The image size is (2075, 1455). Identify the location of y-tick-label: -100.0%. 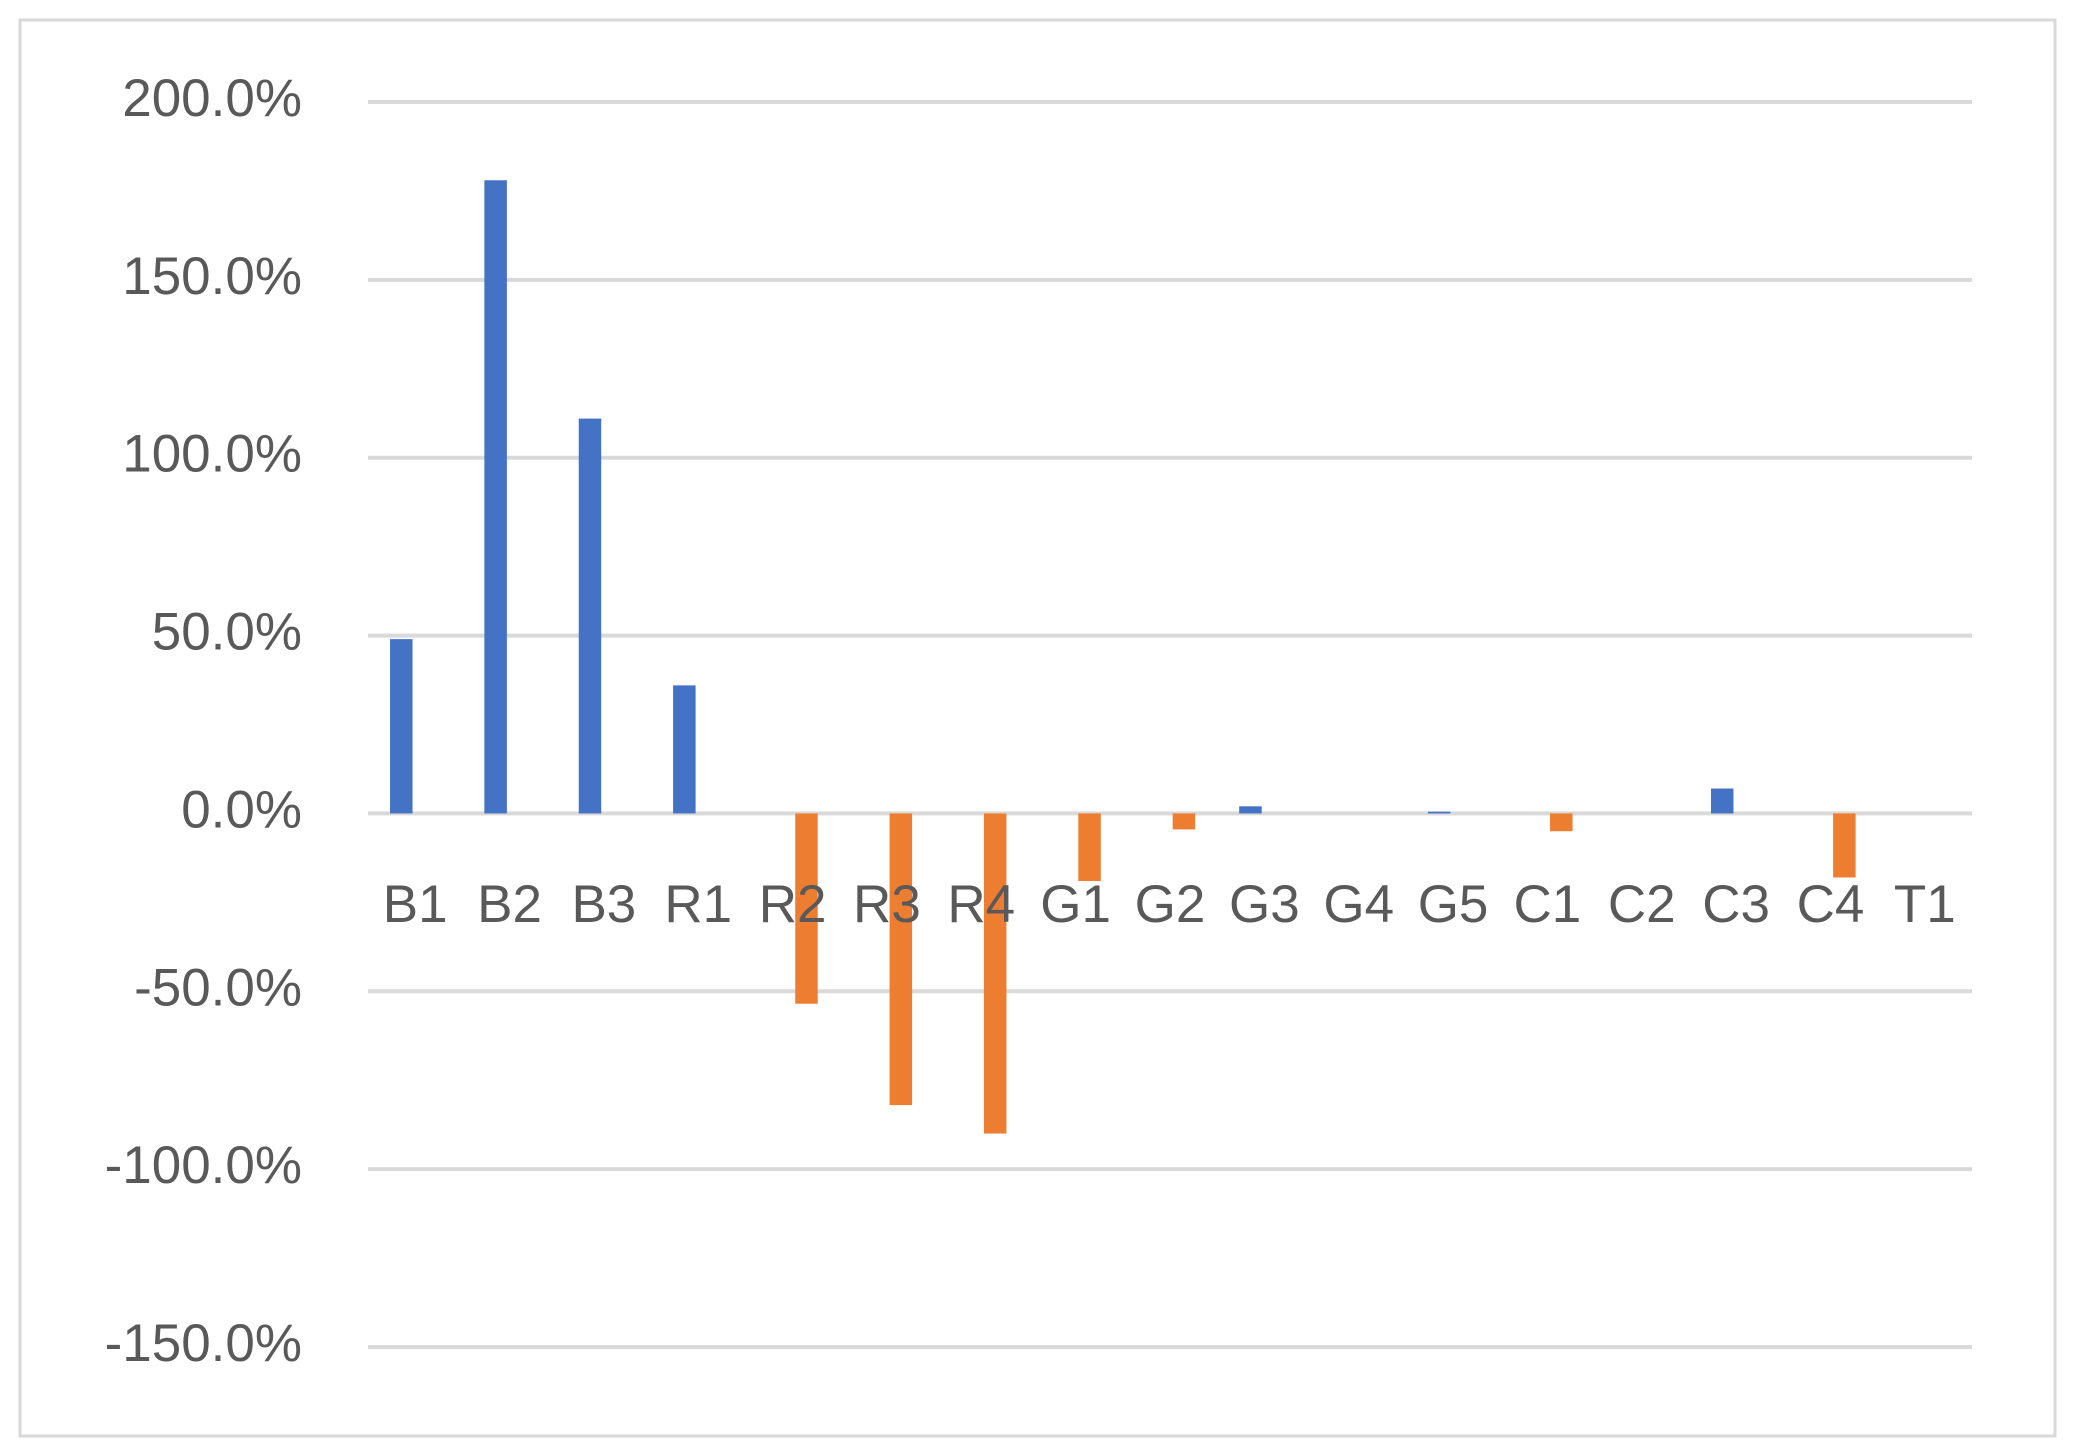
(203, 1165).